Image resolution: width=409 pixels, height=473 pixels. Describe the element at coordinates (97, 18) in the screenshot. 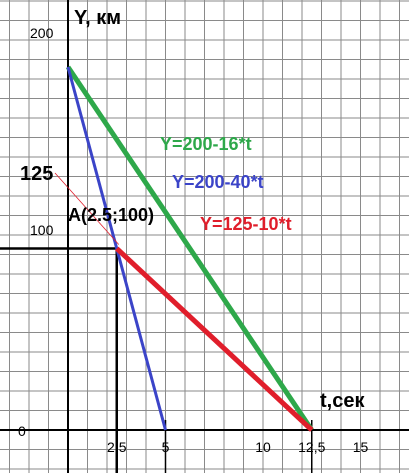

I see `y-axis-label: Y, км` at that location.